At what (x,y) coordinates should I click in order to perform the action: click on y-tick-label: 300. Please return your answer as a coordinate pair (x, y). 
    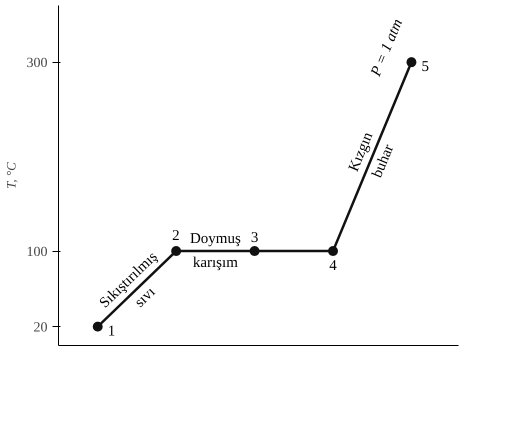
    Looking at the image, I should click on (37, 64).